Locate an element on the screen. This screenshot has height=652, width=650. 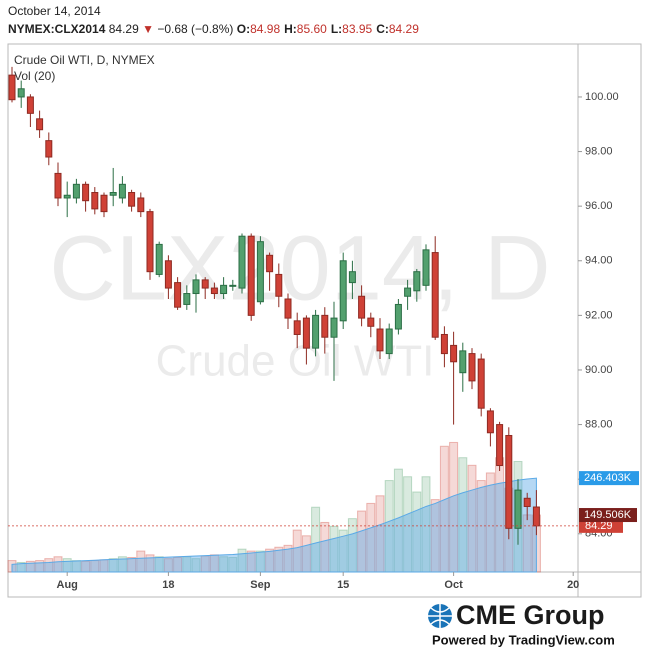
y-tick-label: 98.00 is located at coordinates (599, 151).